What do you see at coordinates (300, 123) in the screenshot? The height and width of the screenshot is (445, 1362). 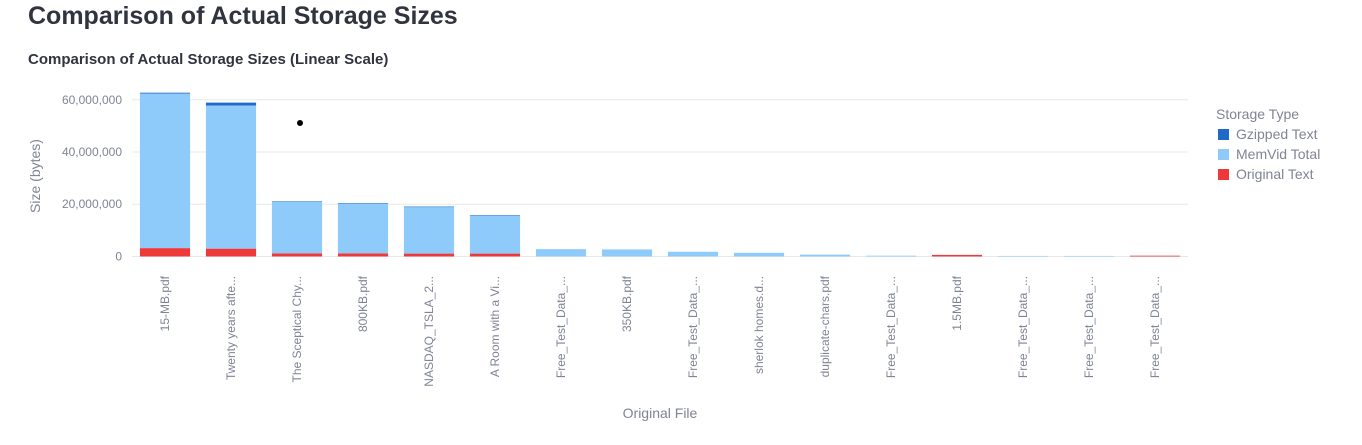 I see `cursor-dot` at bounding box center [300, 123].